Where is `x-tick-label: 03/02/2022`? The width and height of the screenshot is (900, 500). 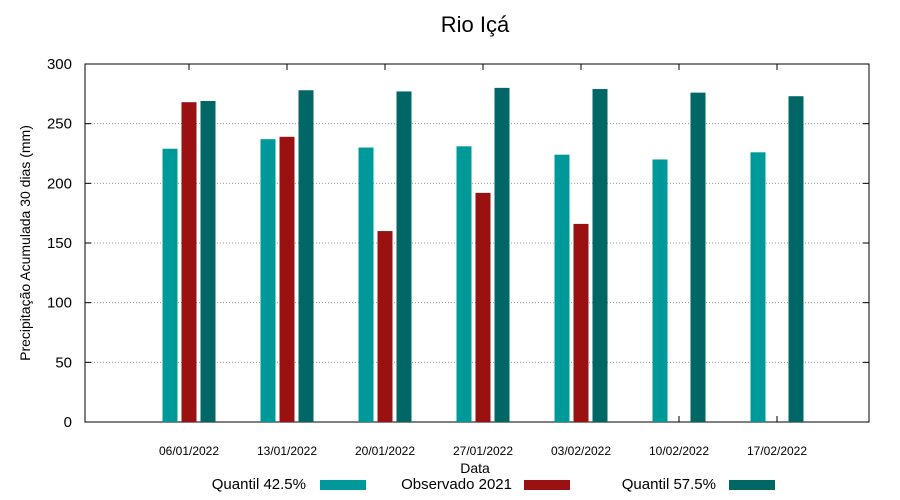
x-tick-label: 03/02/2022 is located at coordinates (581, 451).